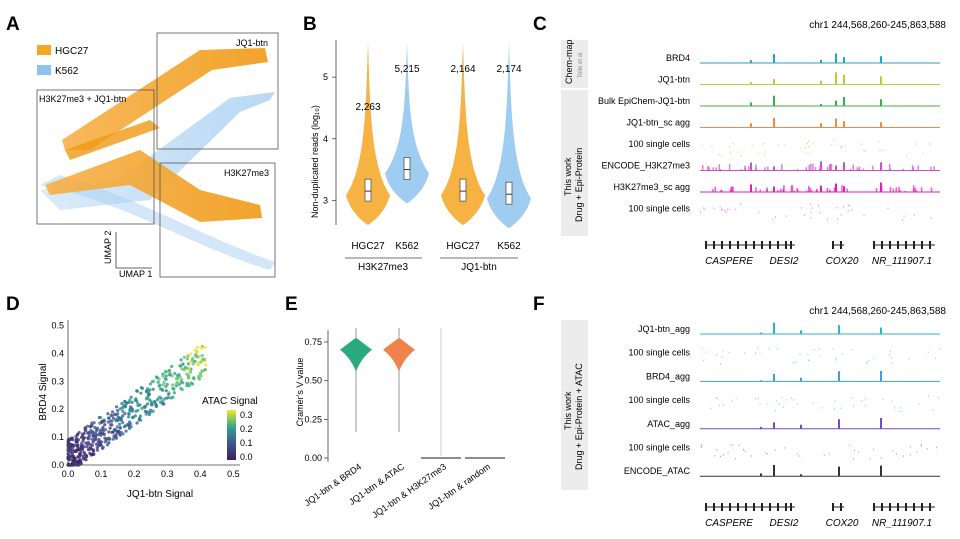 Image resolution: width=960 pixels, height=539 pixels. What do you see at coordinates (72, 51) in the screenshot?
I see `legend-label-hgc27: HGC27` at bounding box center [72, 51].